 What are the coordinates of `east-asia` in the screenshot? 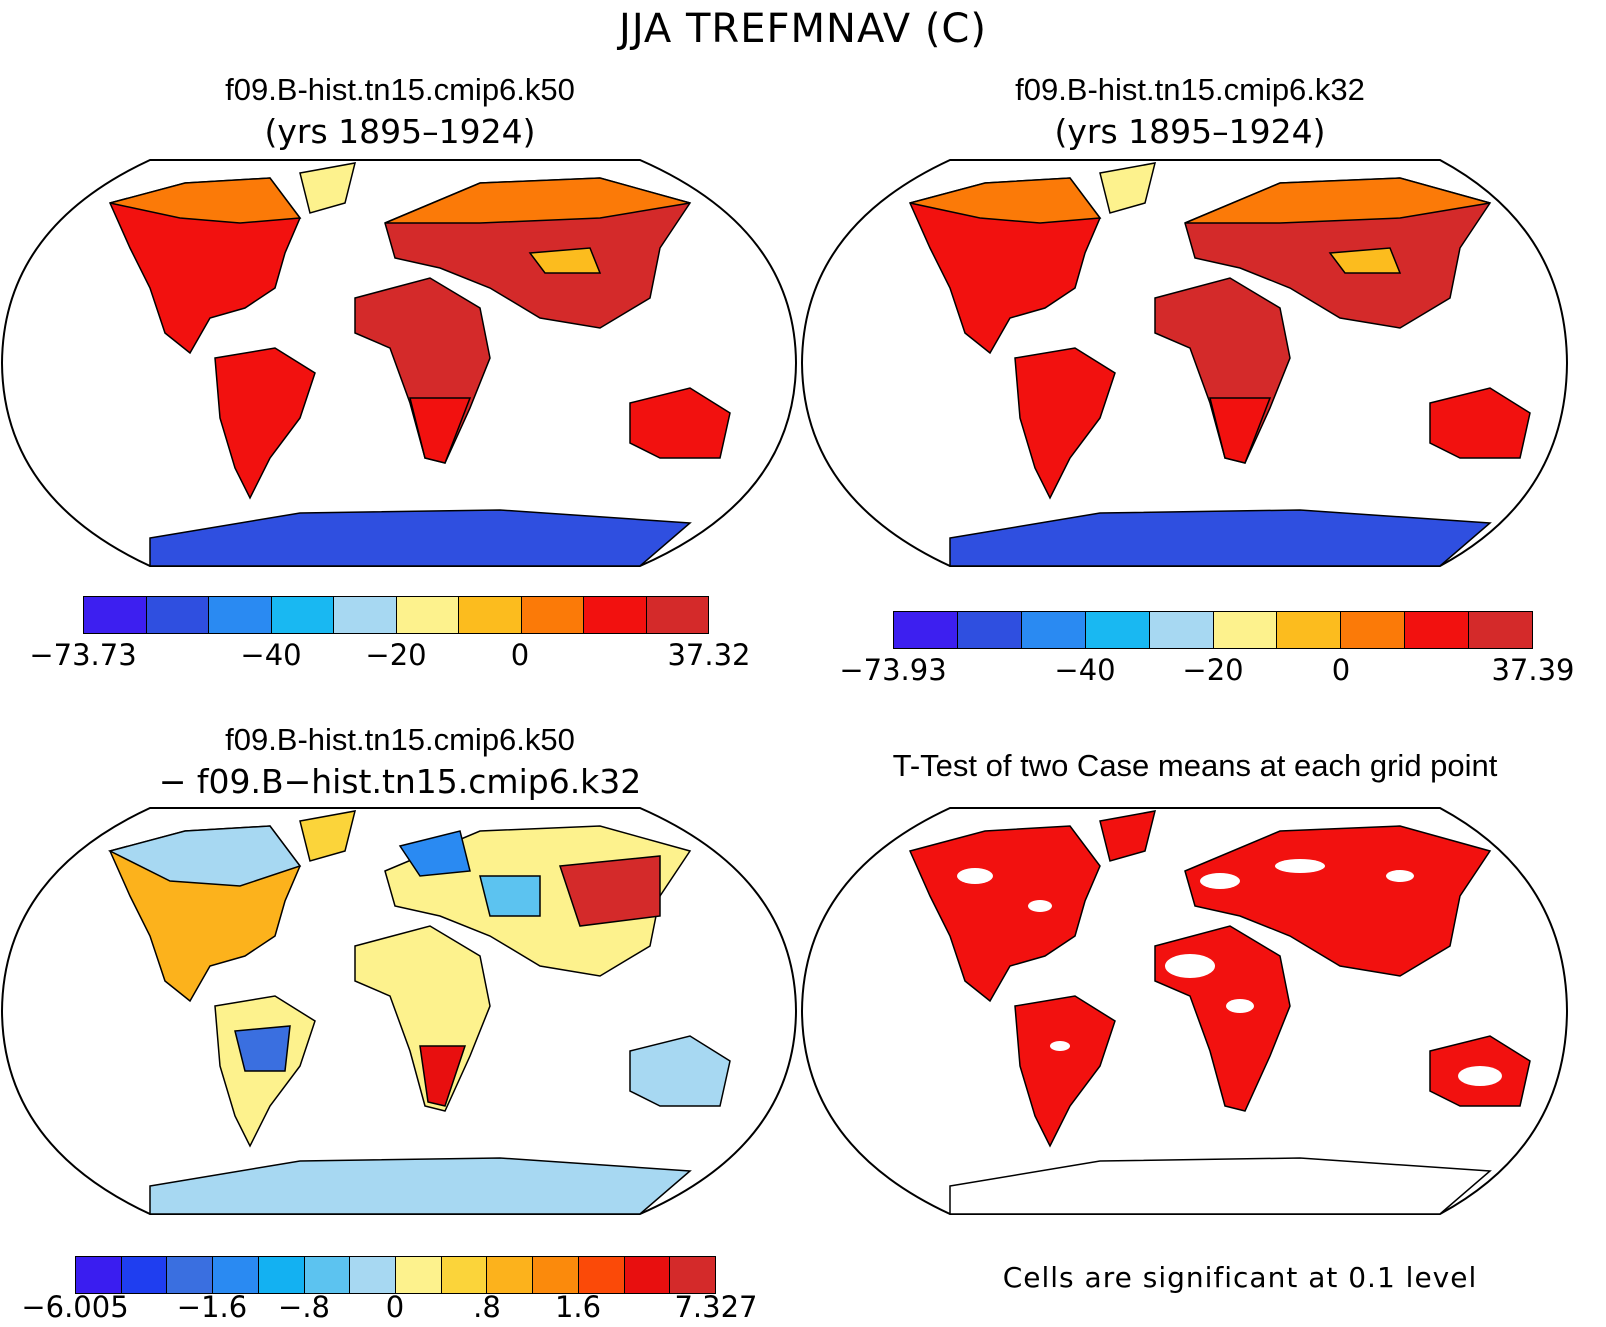 It's located at (609, 891).